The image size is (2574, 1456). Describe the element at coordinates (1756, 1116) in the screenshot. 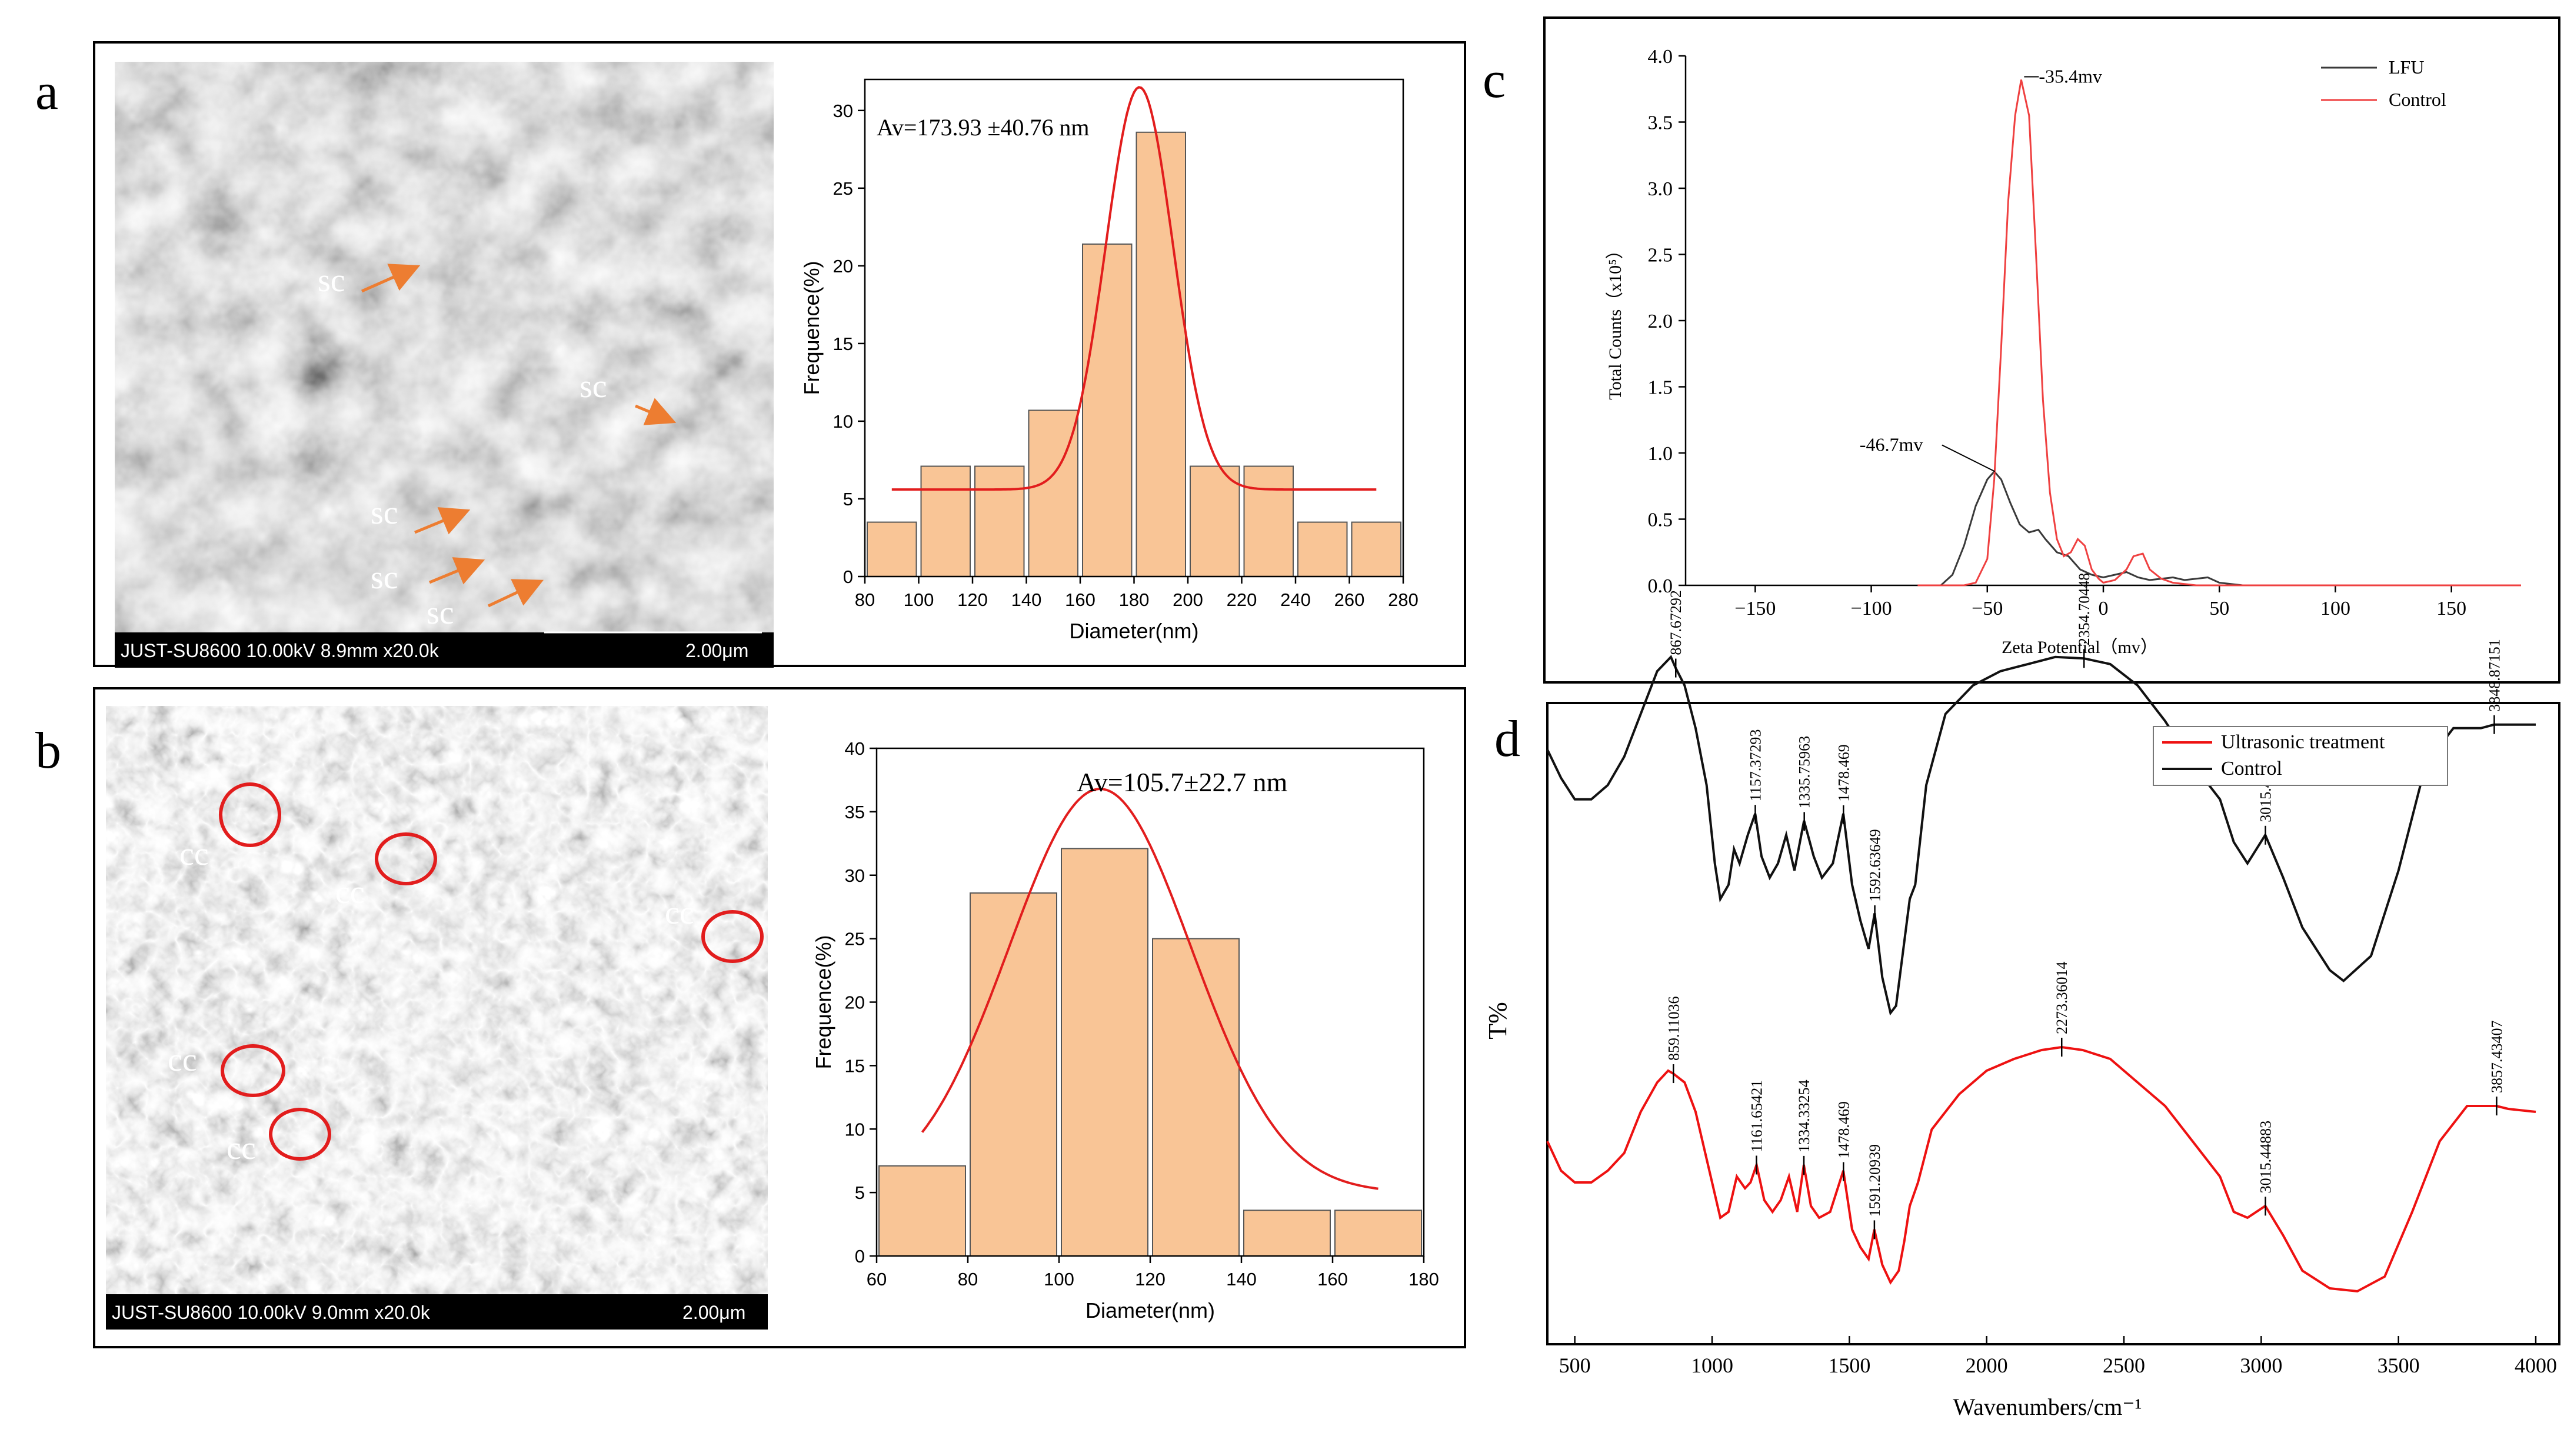

I see `peak-label: 1161.65421` at that location.